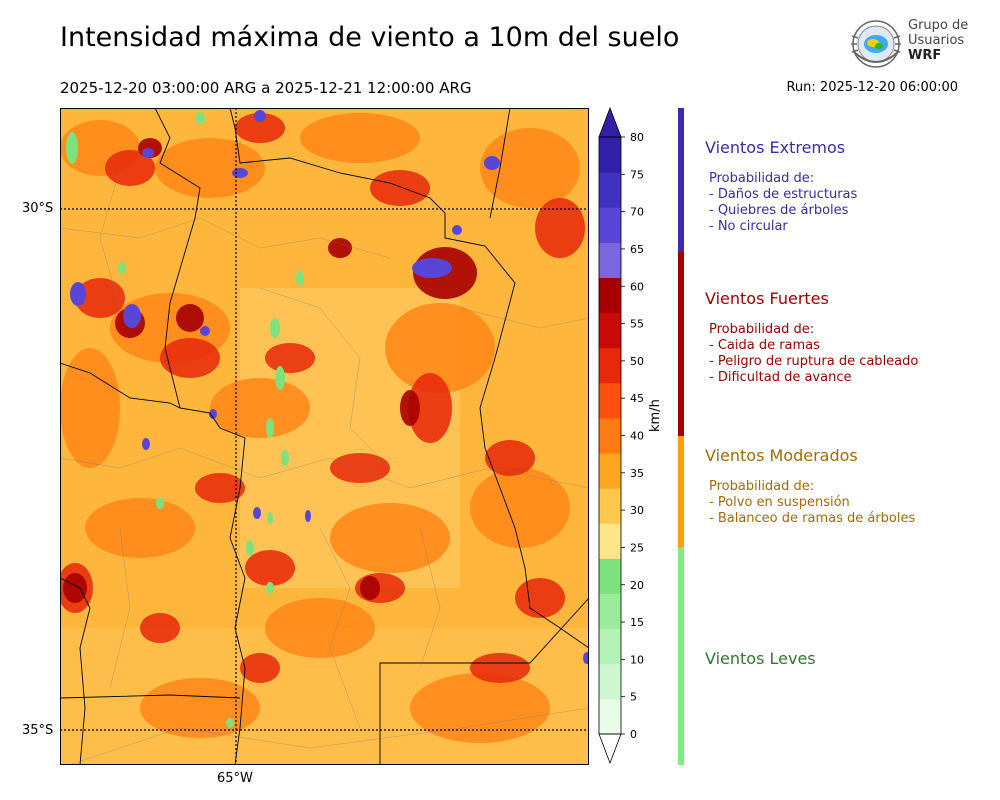 The height and width of the screenshot is (800, 1000). I want to click on colorbar-tick-label: 35, so click(637, 473).